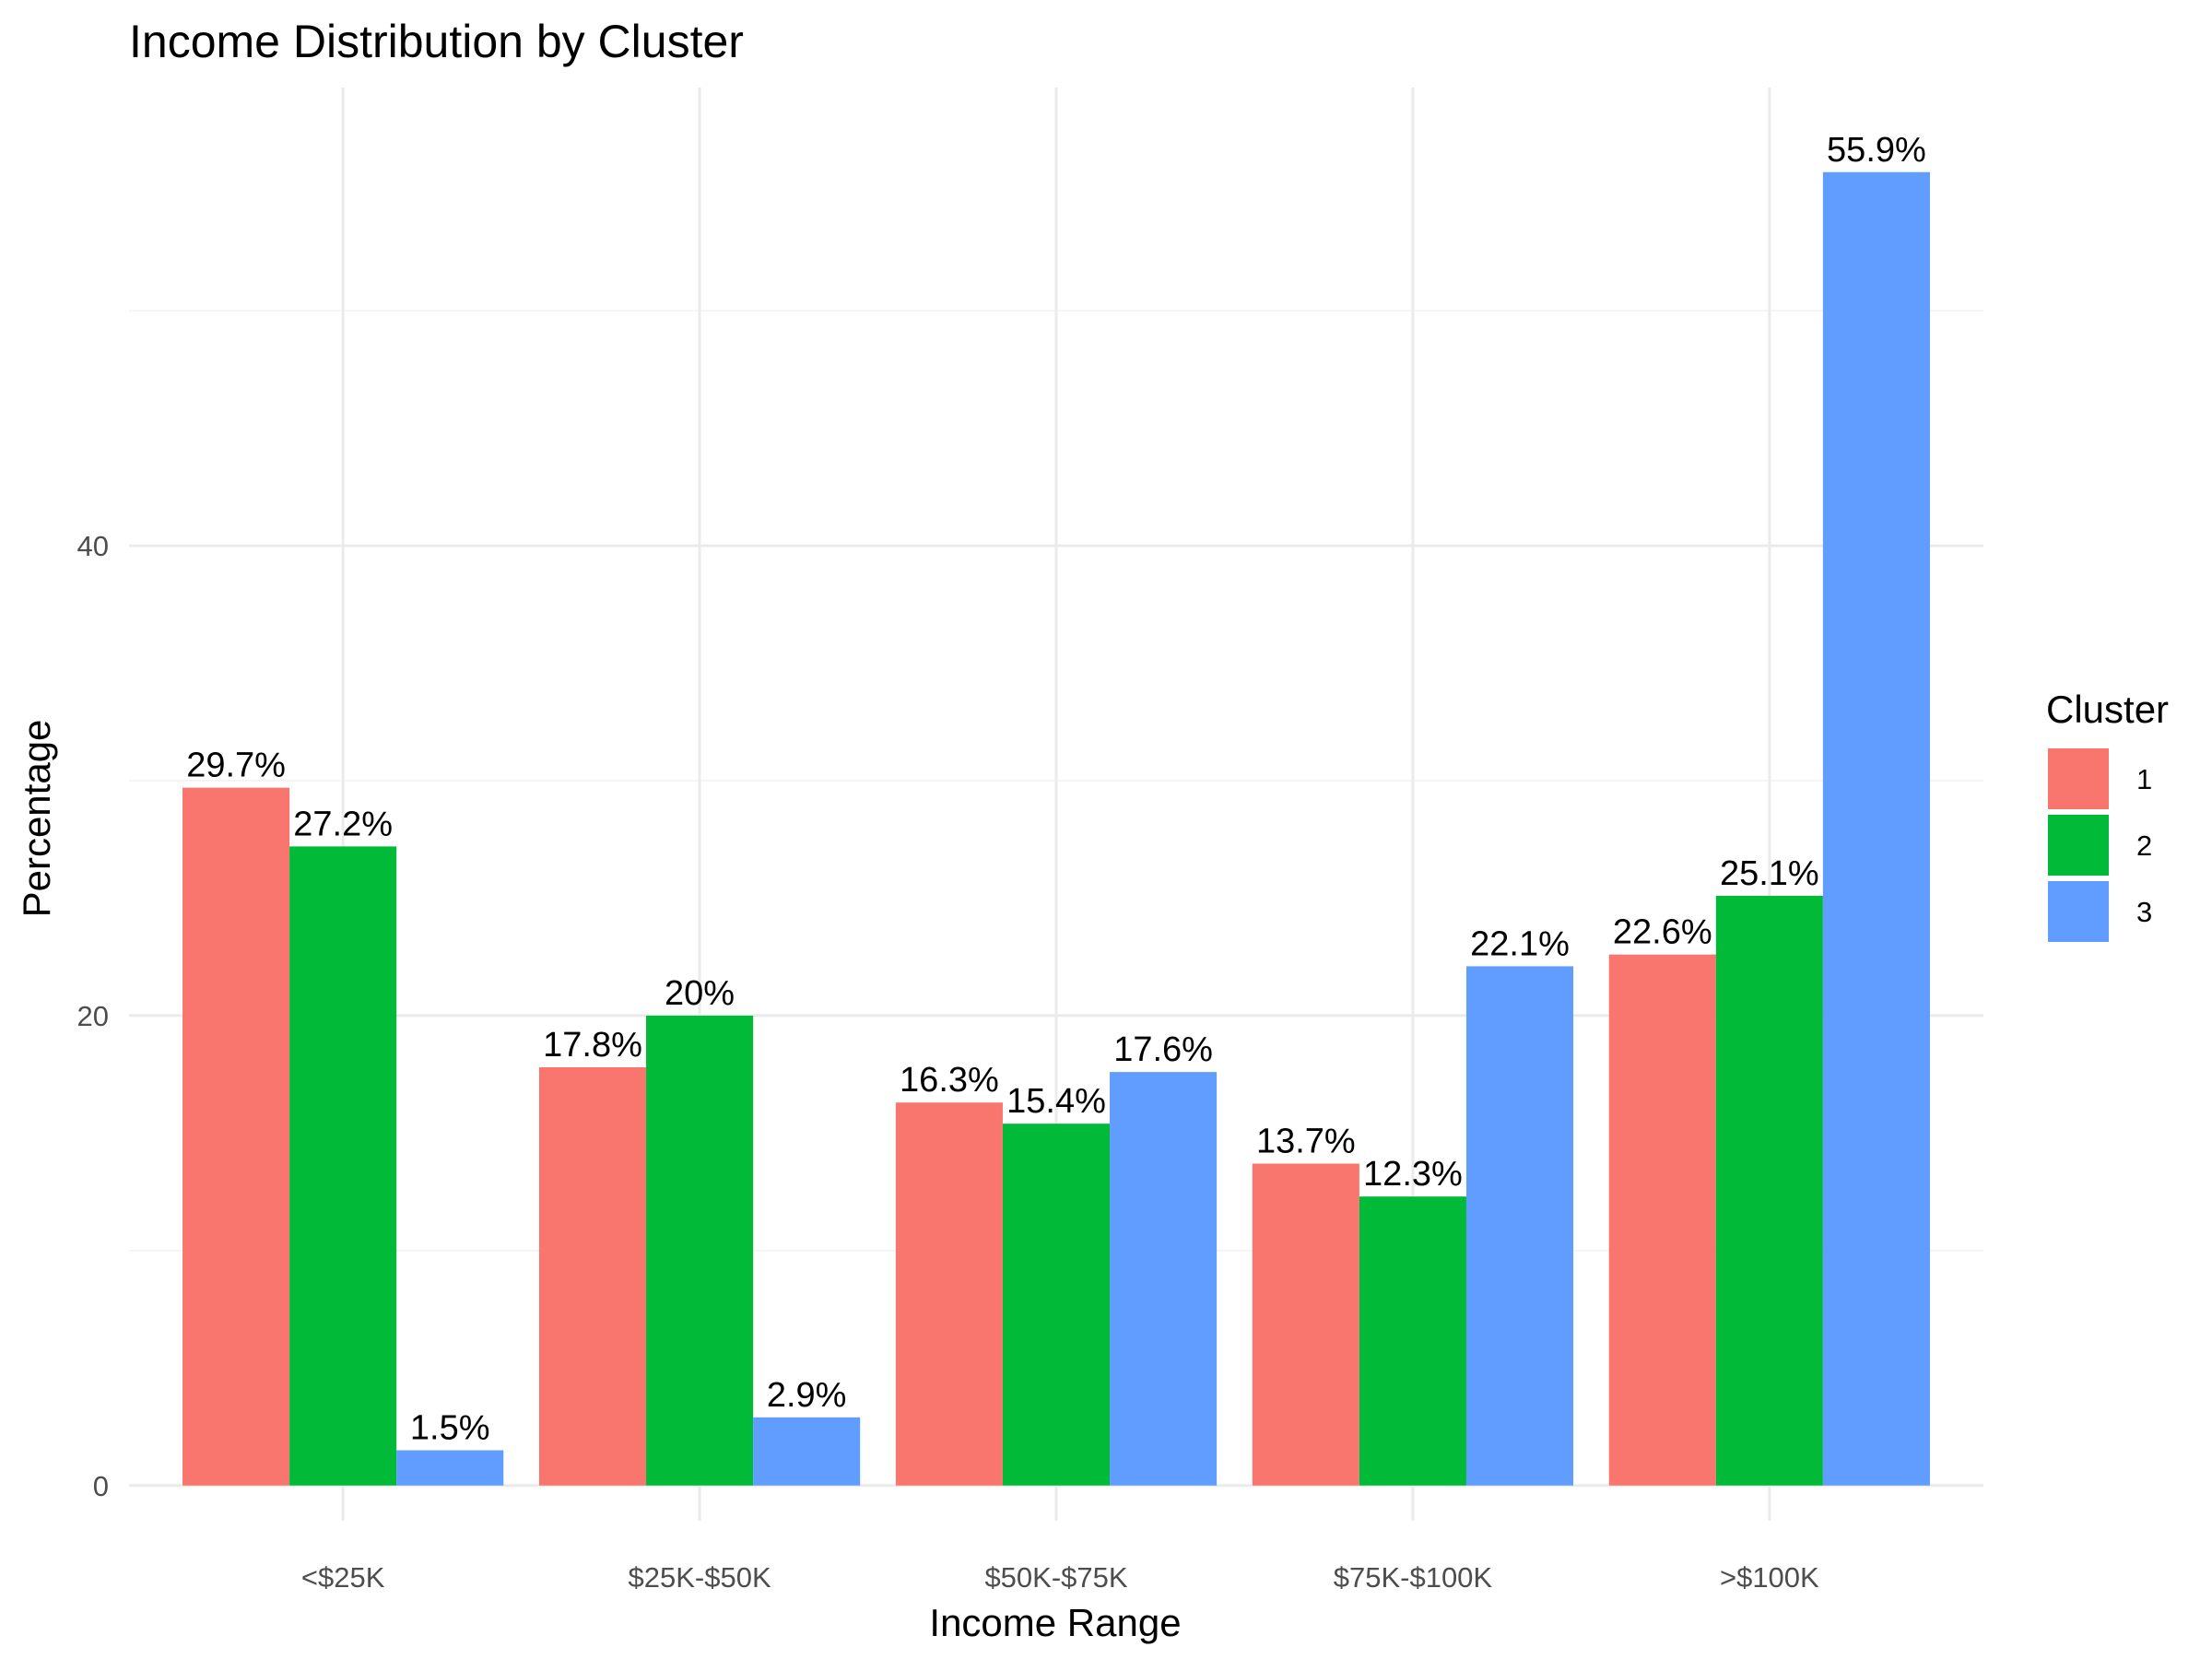 This screenshot has width=2212, height=1659. Describe the element at coordinates (700, 1577) in the screenshot. I see `x-tick-label: $25K-$50K` at that location.